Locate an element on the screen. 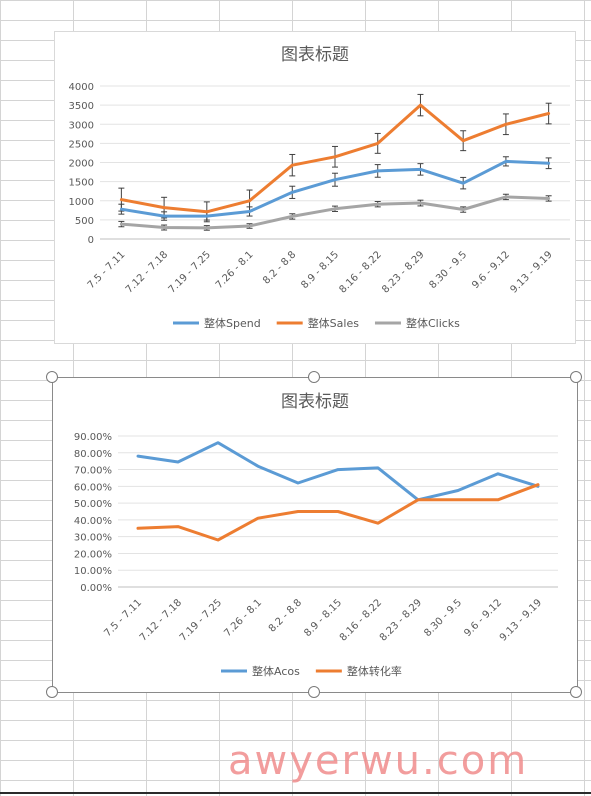 Image resolution: width=591 pixels, height=796 pixels. resize-handle-bottom-left is located at coordinates (52, 692).